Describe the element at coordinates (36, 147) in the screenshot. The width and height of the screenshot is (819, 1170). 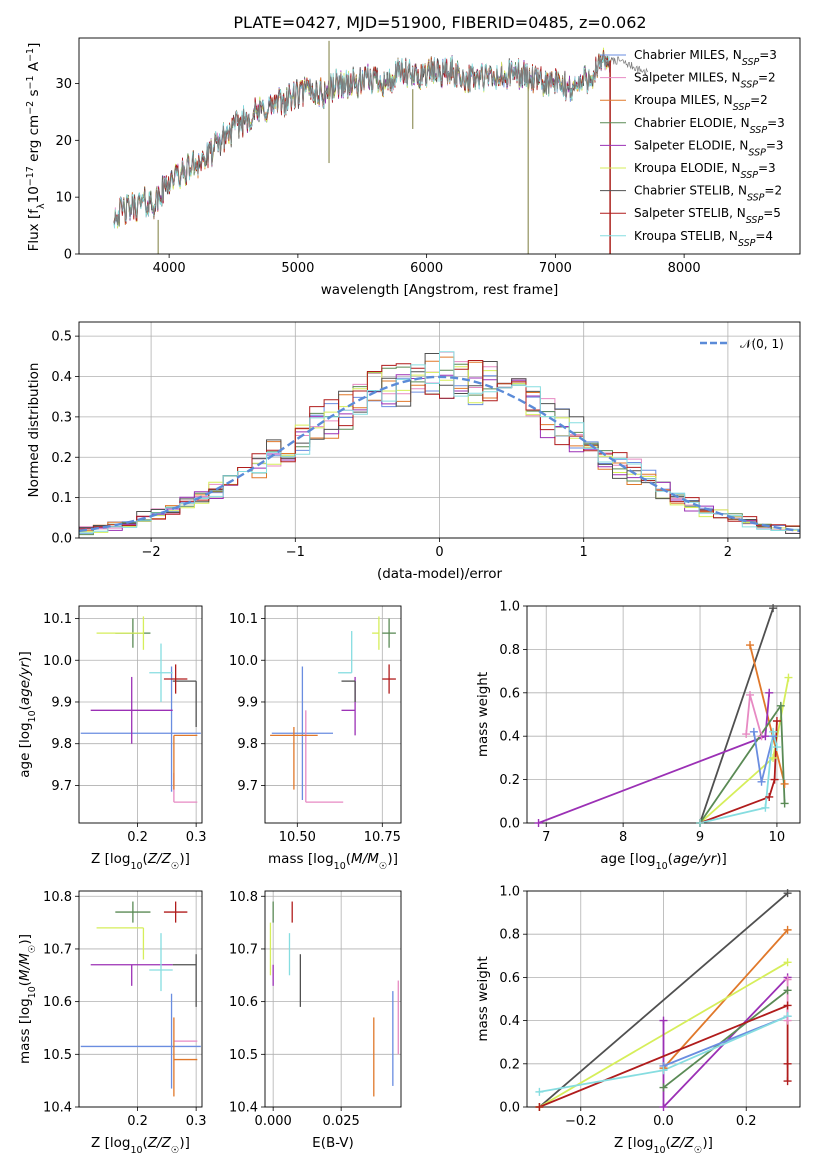
I see `y-axis-label: Flux [fλ10−17 erg cm−2 s−1 A−1]` at that location.